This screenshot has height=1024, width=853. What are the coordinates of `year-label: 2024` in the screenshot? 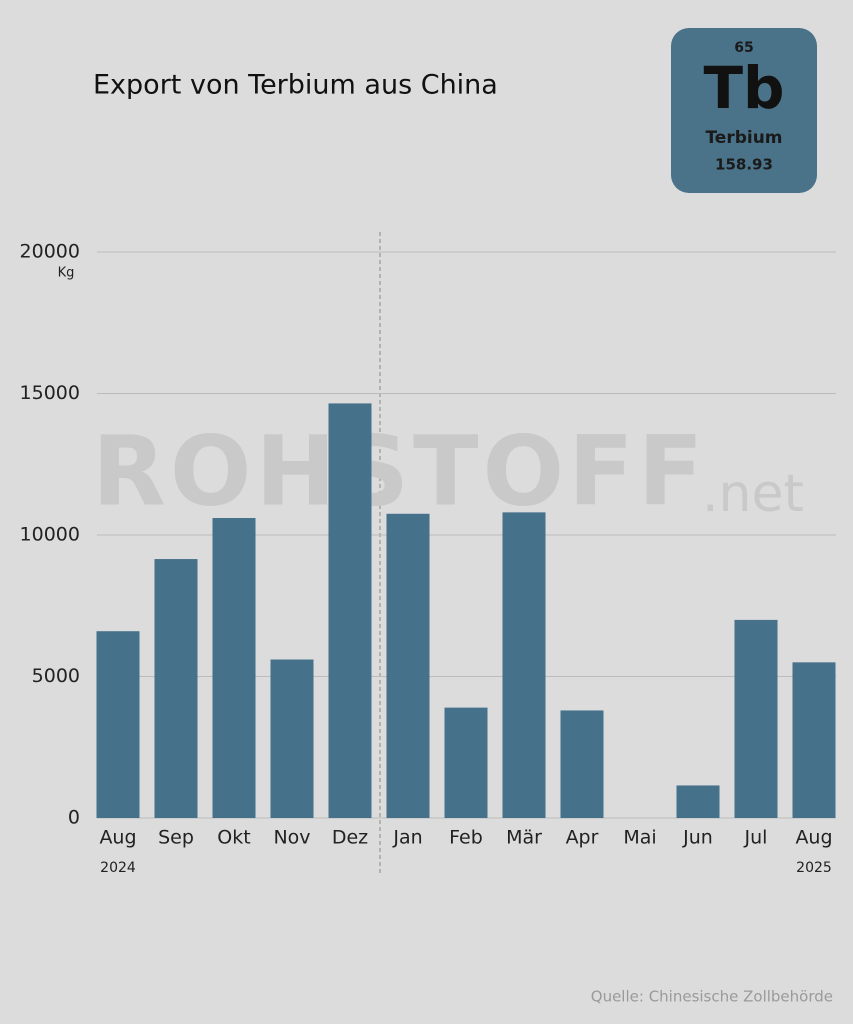 It's located at (118, 868).